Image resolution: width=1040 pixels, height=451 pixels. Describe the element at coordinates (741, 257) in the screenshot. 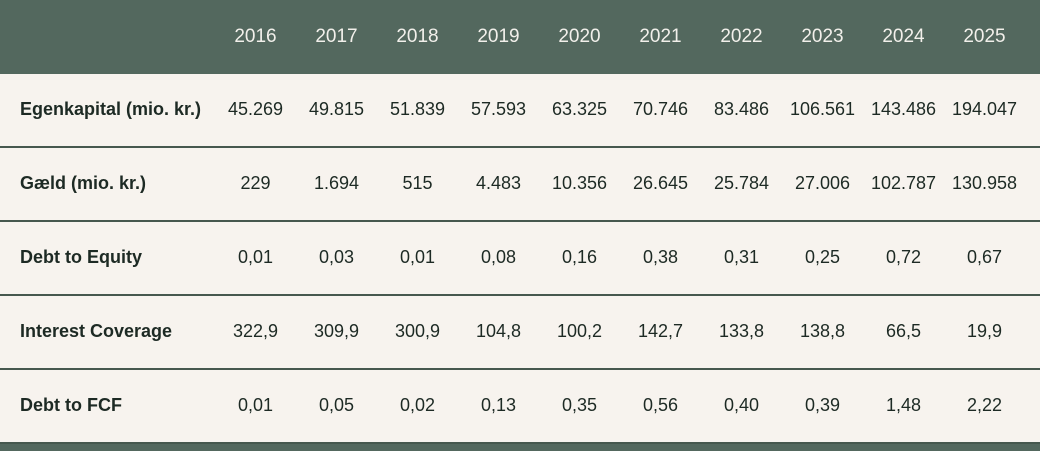

I see `metric-value: 0,31` at that location.